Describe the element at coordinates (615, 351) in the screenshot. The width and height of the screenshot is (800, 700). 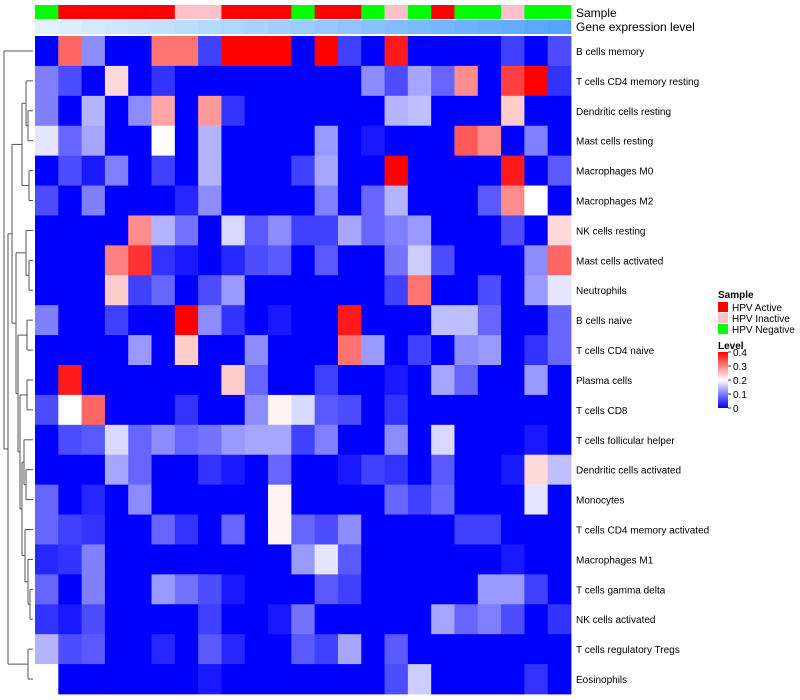
I see `row-label: T cells CD4 naive` at that location.